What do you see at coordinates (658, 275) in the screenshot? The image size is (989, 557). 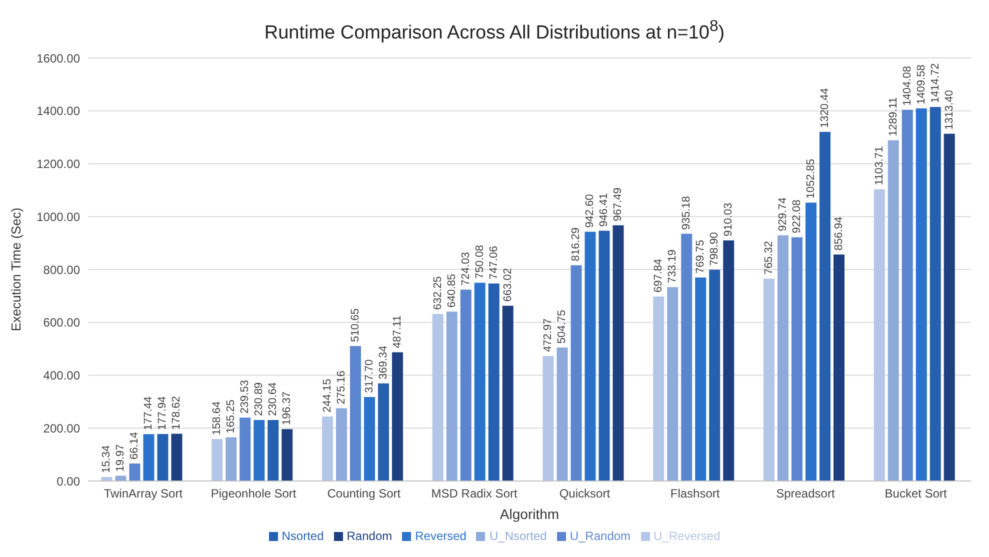 I see `data-label: 697.84` at bounding box center [658, 275].